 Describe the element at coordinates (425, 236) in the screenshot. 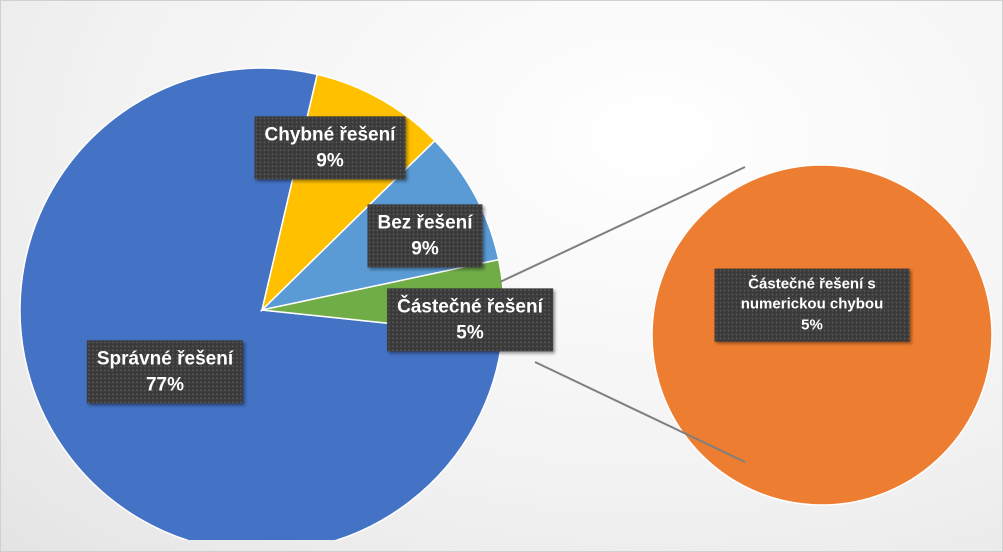

I see `data-label: Bez řešení 9%` at that location.